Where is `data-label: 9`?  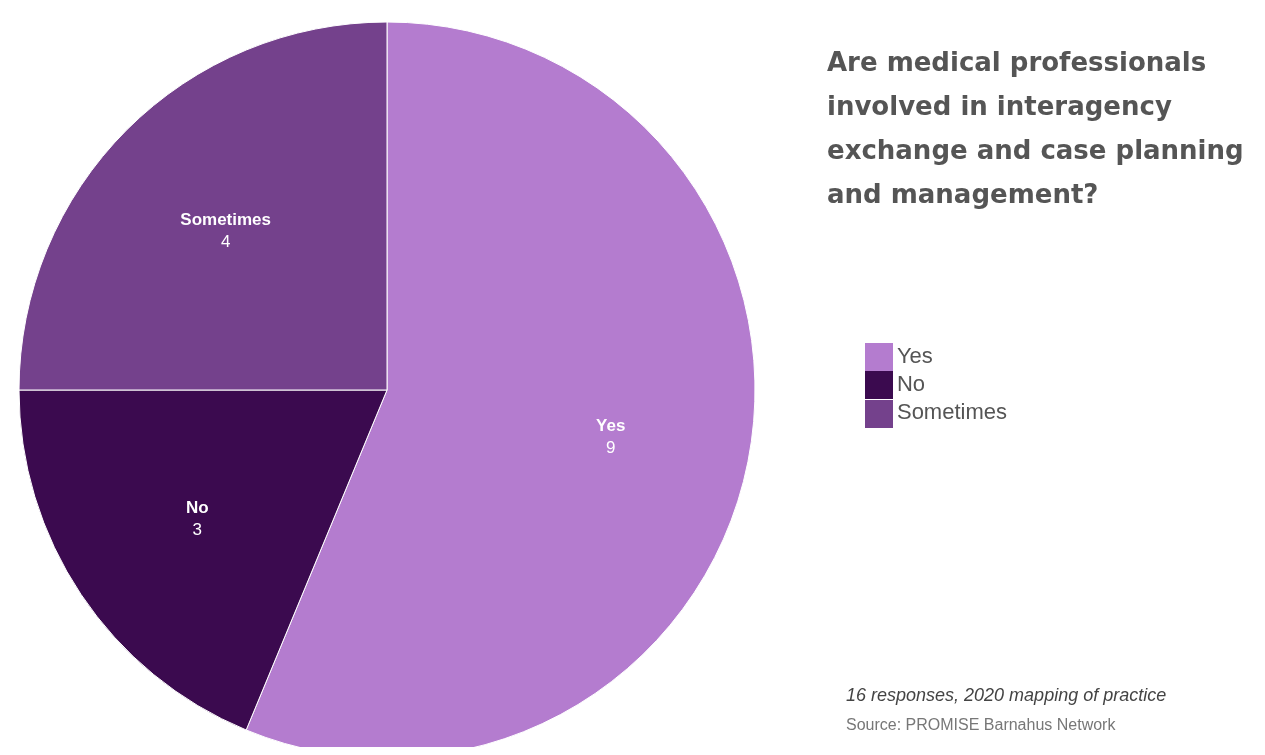 data-label: 9 is located at coordinates (611, 447).